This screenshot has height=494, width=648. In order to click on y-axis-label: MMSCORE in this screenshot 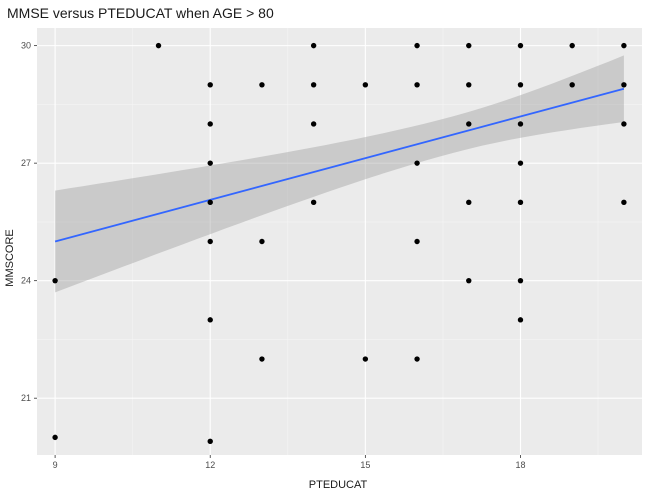, I will do `click(10, 257)`.